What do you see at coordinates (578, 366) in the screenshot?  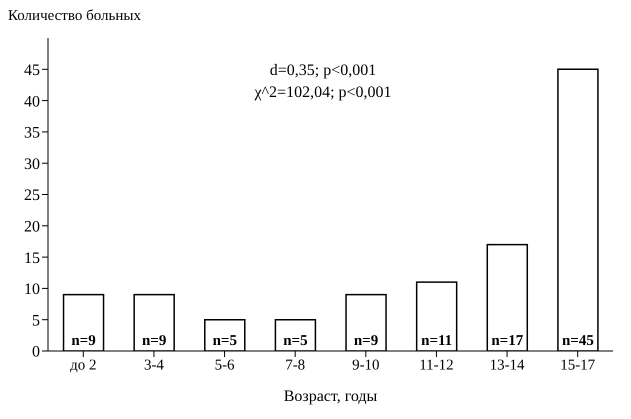 I see `x-tick-label: 15-17` at bounding box center [578, 366].